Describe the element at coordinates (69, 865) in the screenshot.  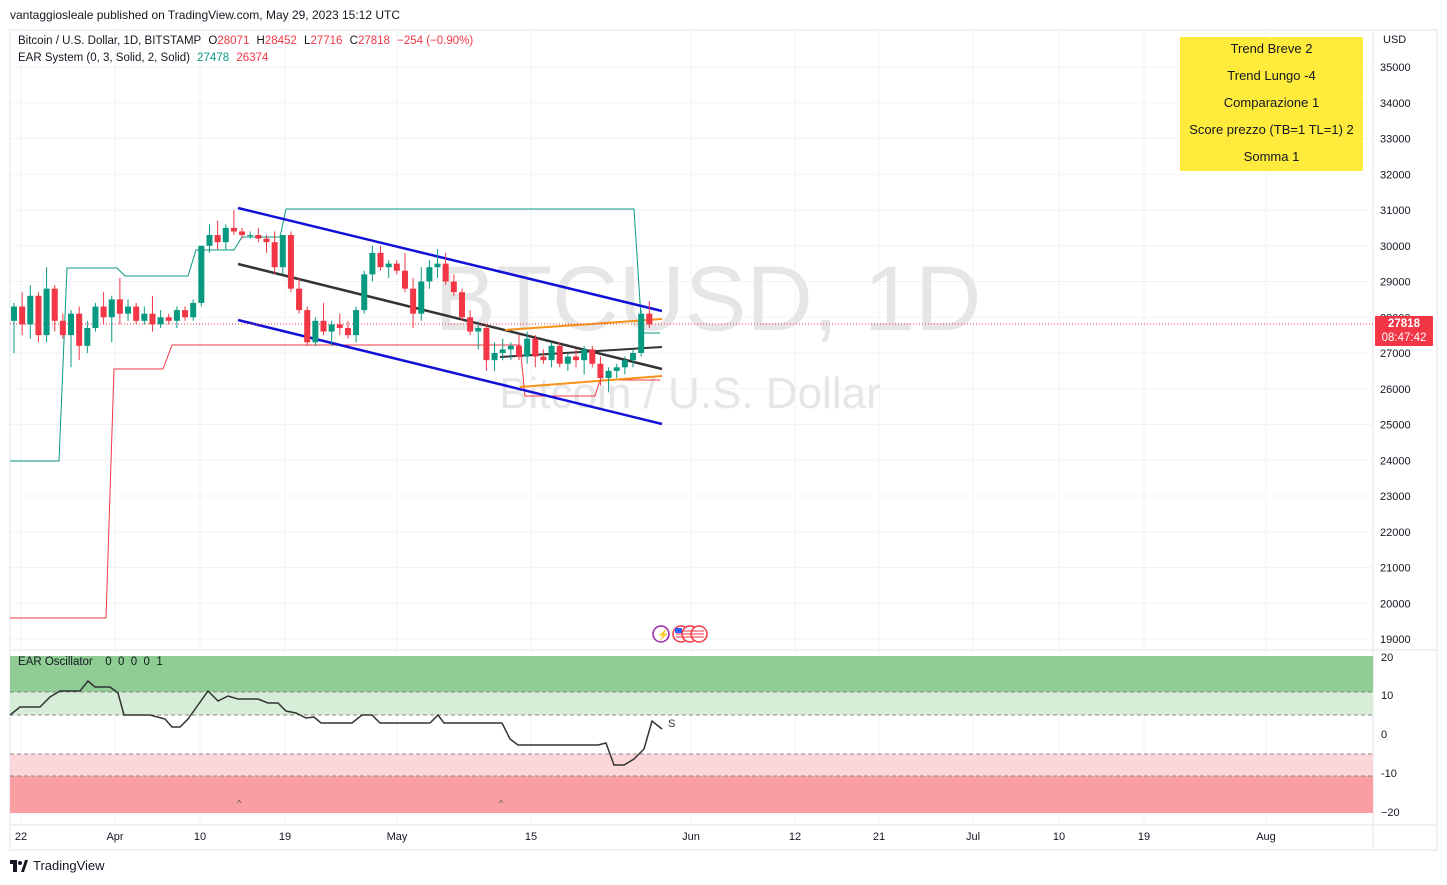
I see `brand-name: TradingView` at that location.